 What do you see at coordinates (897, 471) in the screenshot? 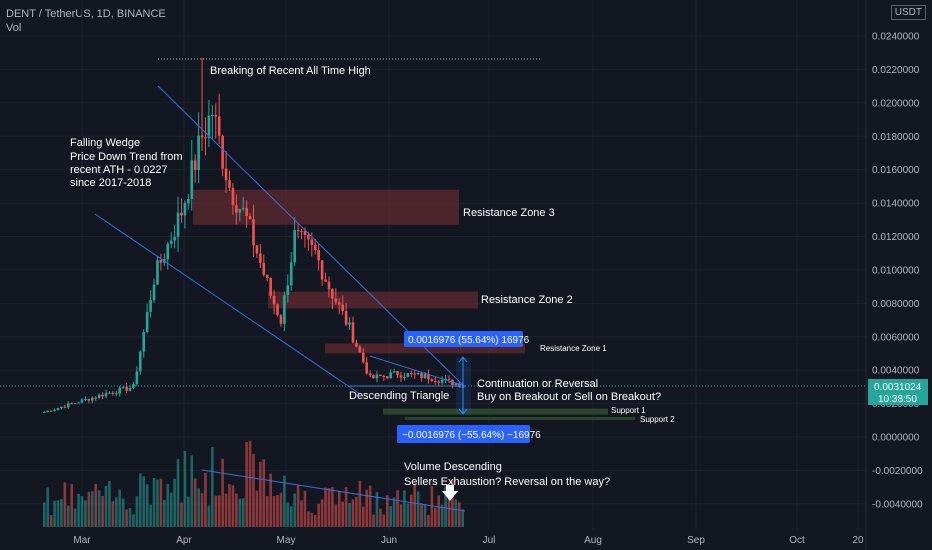
I see `y-tick-label: -0.0020000` at bounding box center [897, 471].